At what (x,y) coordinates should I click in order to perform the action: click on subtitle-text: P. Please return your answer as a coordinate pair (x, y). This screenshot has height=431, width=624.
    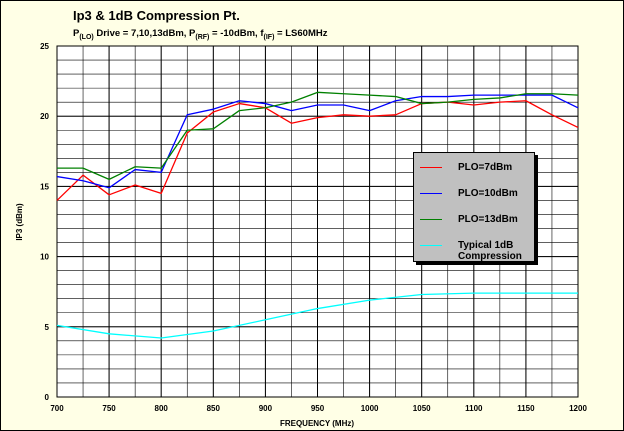
    Looking at the image, I should click on (76, 33).